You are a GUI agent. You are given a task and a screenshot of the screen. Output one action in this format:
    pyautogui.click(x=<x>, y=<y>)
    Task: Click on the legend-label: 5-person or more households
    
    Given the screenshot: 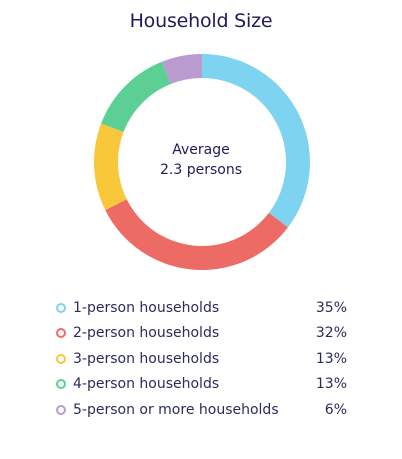 What is the action you would take?
    pyautogui.click(x=176, y=409)
    